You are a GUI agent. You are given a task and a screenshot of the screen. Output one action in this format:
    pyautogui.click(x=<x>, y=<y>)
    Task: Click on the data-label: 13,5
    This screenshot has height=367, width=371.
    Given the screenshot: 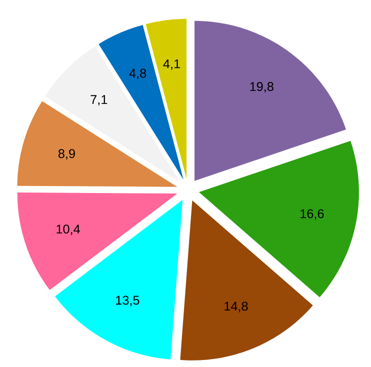 What is the action you would take?
    pyautogui.click(x=128, y=301)
    